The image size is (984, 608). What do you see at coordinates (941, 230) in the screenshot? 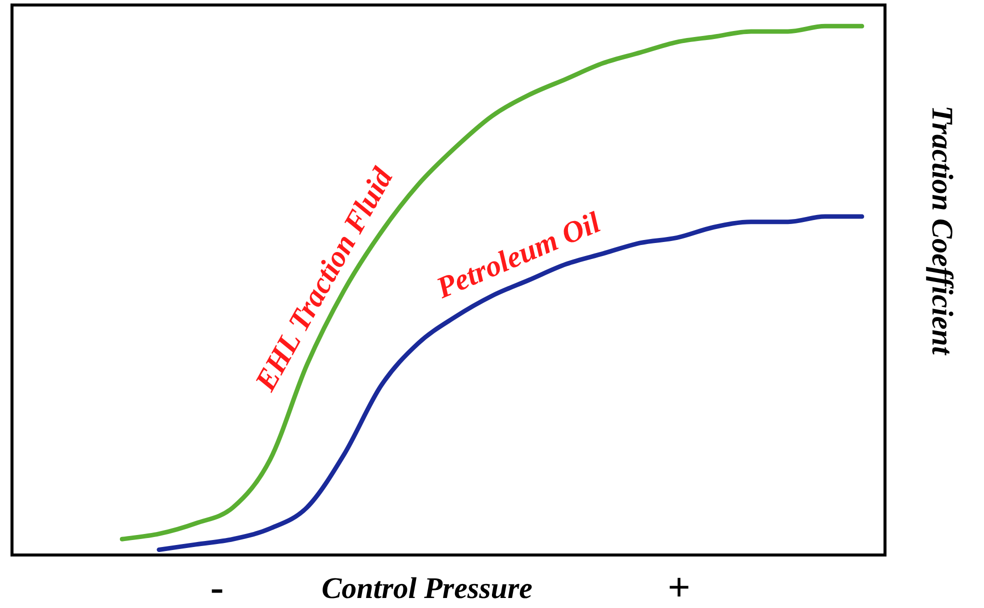
I see `y-axis-title: Traction Coefficient` at bounding box center [941, 230].